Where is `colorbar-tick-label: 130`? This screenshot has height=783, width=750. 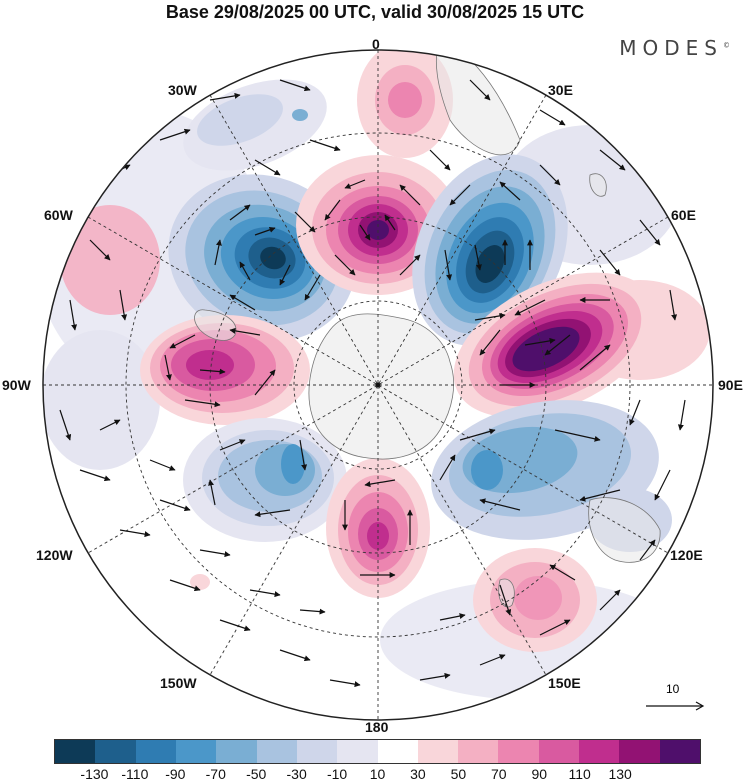
colorbar-tick-label: 130 is located at coordinates (620, 774).